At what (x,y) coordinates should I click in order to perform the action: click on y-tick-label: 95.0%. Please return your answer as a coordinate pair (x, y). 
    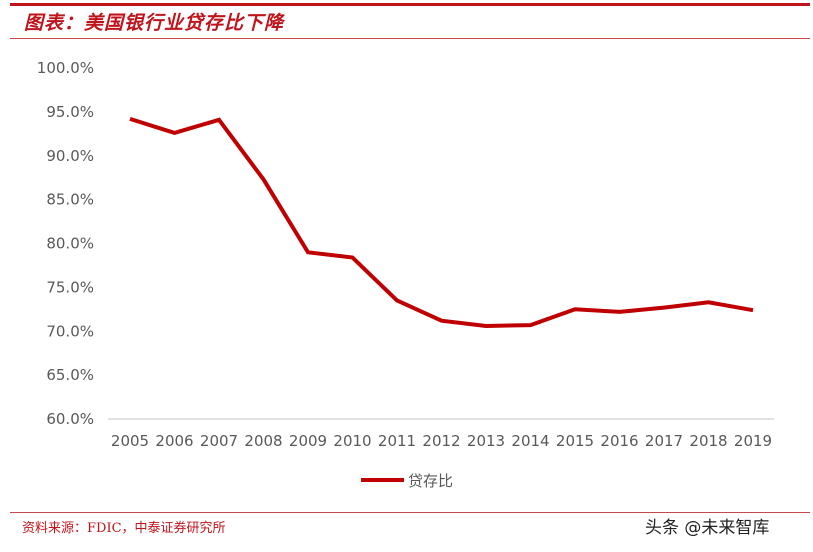
    Looking at the image, I should click on (70, 112).